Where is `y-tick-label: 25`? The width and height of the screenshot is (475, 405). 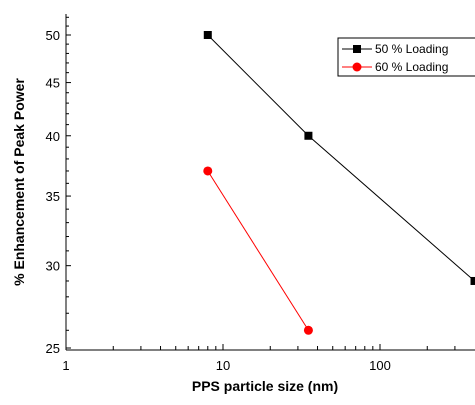
y-tick-label: 25 is located at coordinates (53, 348).